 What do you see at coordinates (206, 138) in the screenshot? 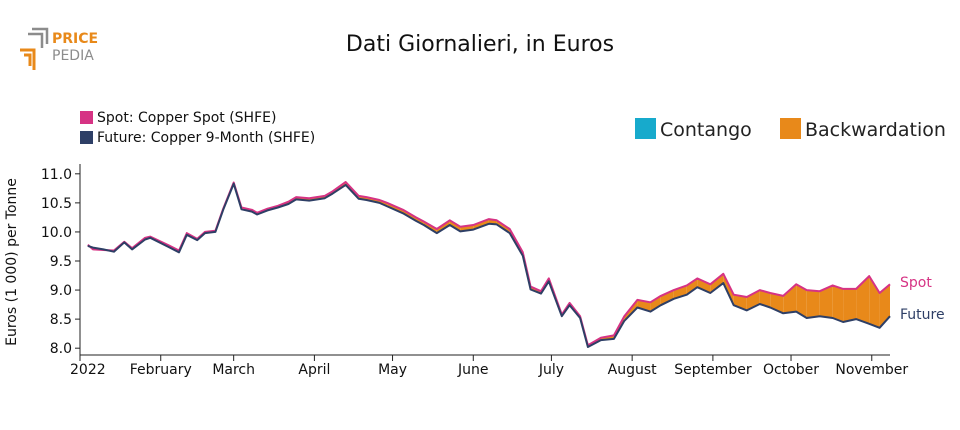
I see `legend-label-future: Future: Copper 9-Month (SHFE)` at bounding box center [206, 138].